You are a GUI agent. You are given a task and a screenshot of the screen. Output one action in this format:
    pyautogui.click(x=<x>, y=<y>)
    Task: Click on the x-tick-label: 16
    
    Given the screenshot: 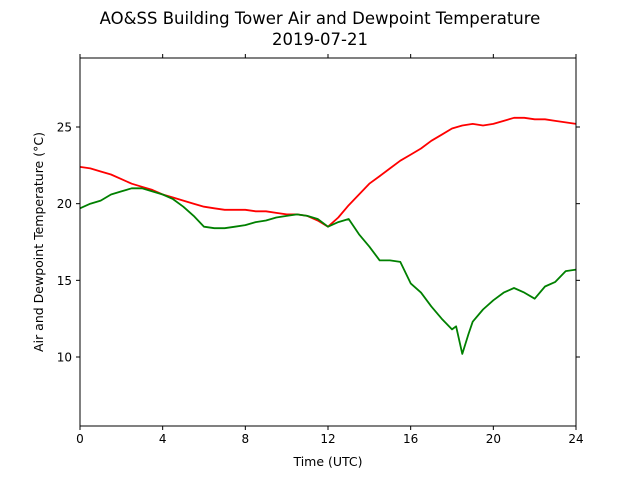 What is the action you would take?
    pyautogui.click(x=410, y=439)
    